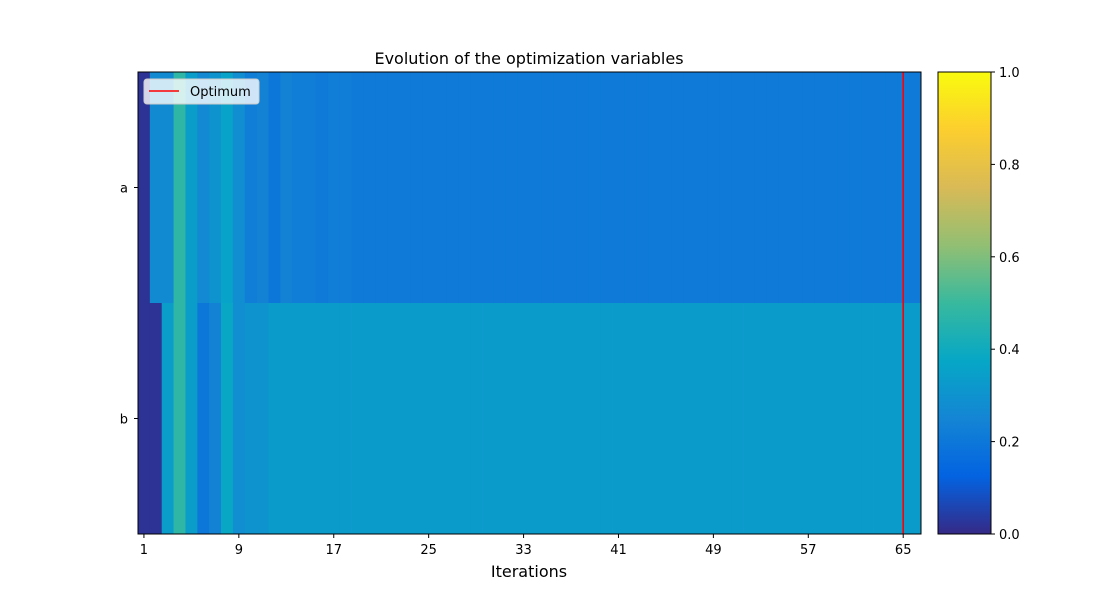  I want to click on x-tick-label: 25, so click(428, 550).